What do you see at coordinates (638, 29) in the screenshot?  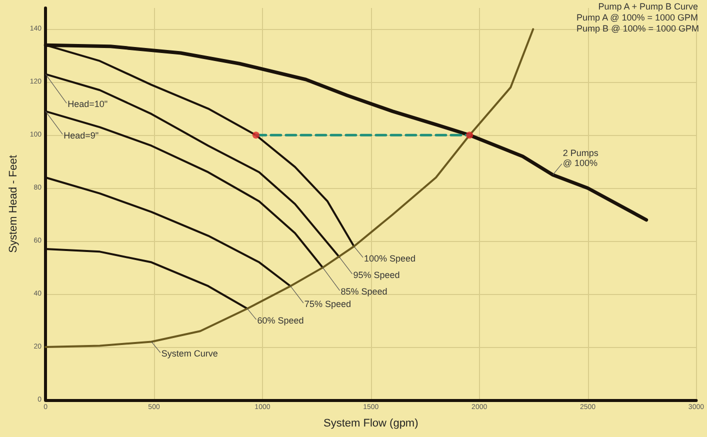 I see `annotation: Pump B @ 100% = 1000 GPM` at bounding box center [638, 29].